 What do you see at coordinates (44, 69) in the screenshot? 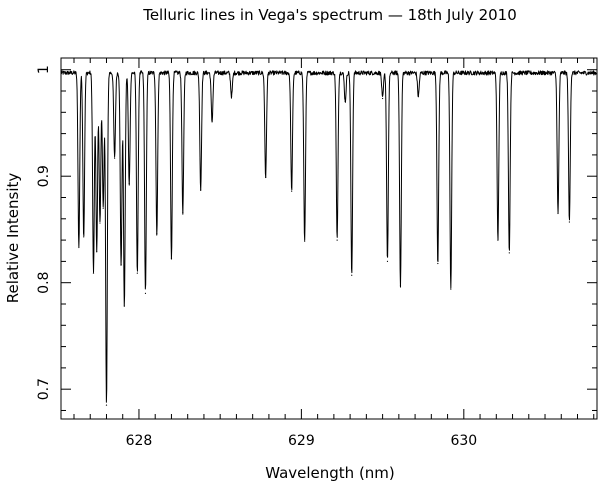
I see `y-tick-label: 1` at bounding box center [44, 69].